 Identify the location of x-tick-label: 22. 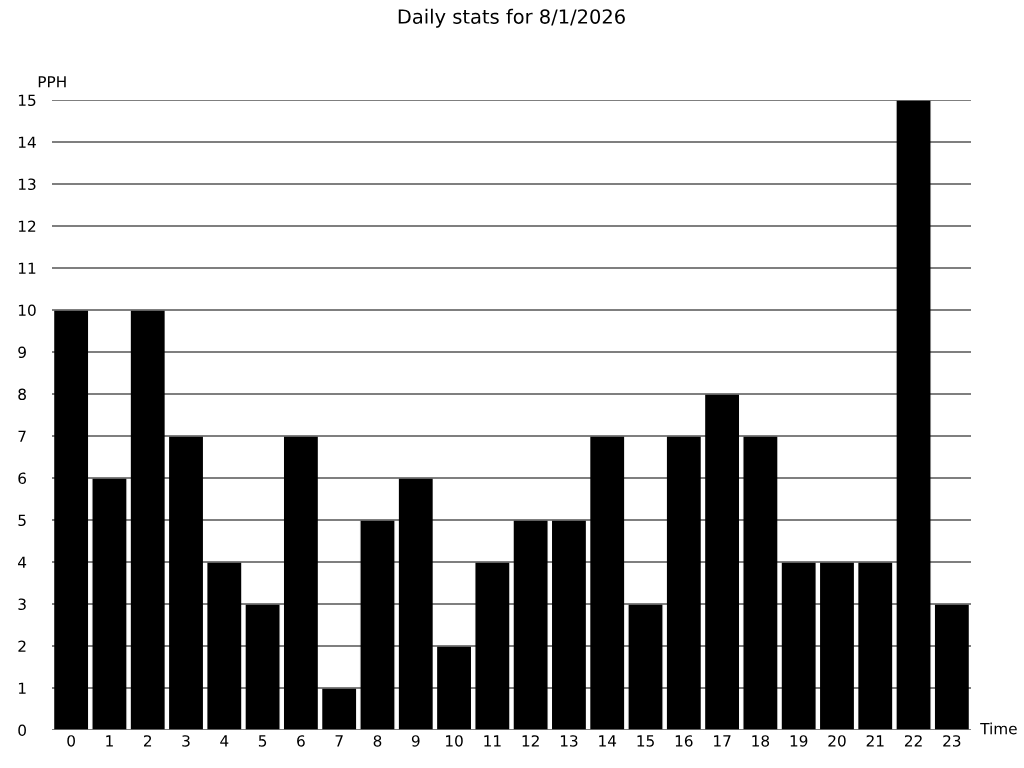
(913, 741).